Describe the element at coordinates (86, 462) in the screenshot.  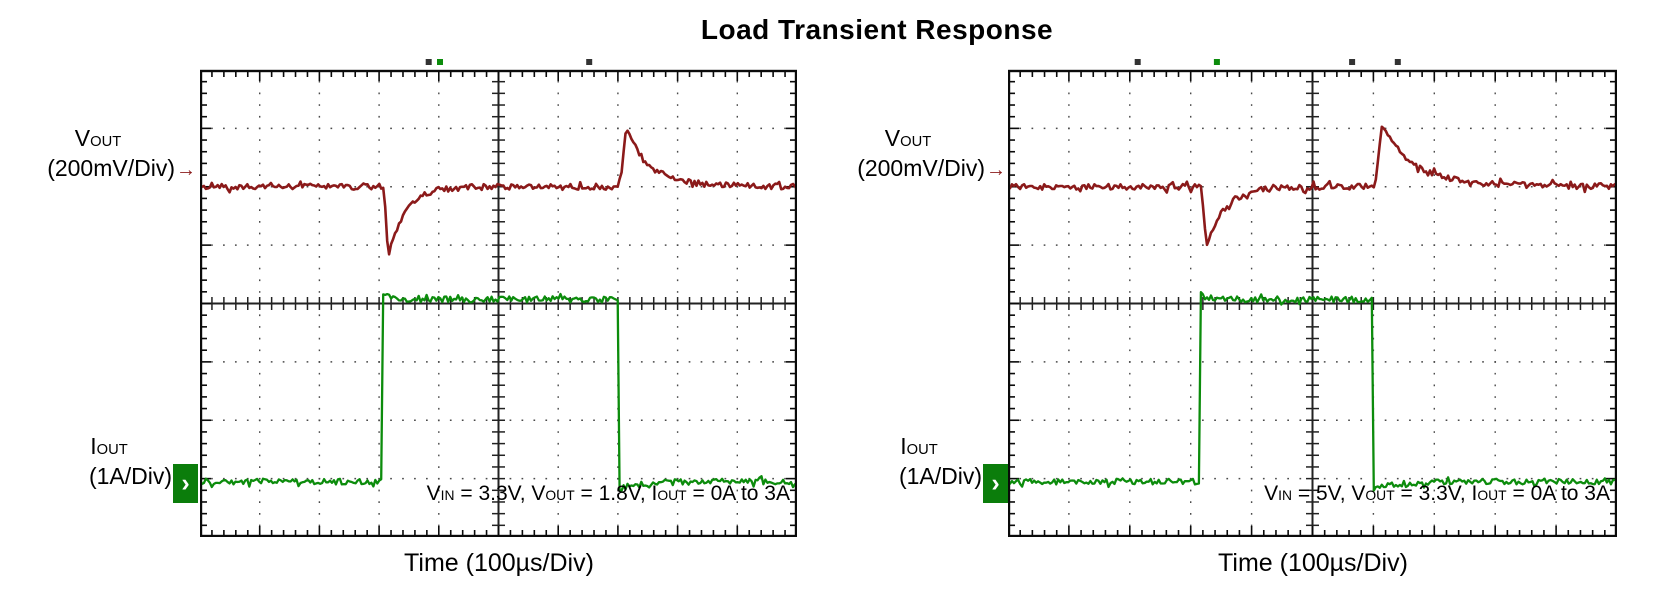
I see `iout-axis-label-left: IOUT (1A/Div)` at that location.